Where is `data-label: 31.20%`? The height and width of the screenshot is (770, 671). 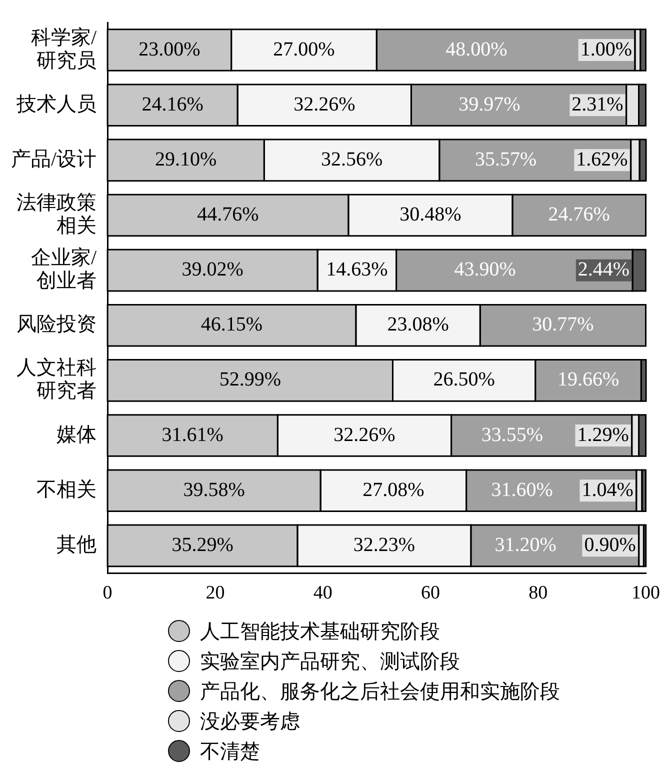
data-label: 31.20% is located at coordinates (525, 545).